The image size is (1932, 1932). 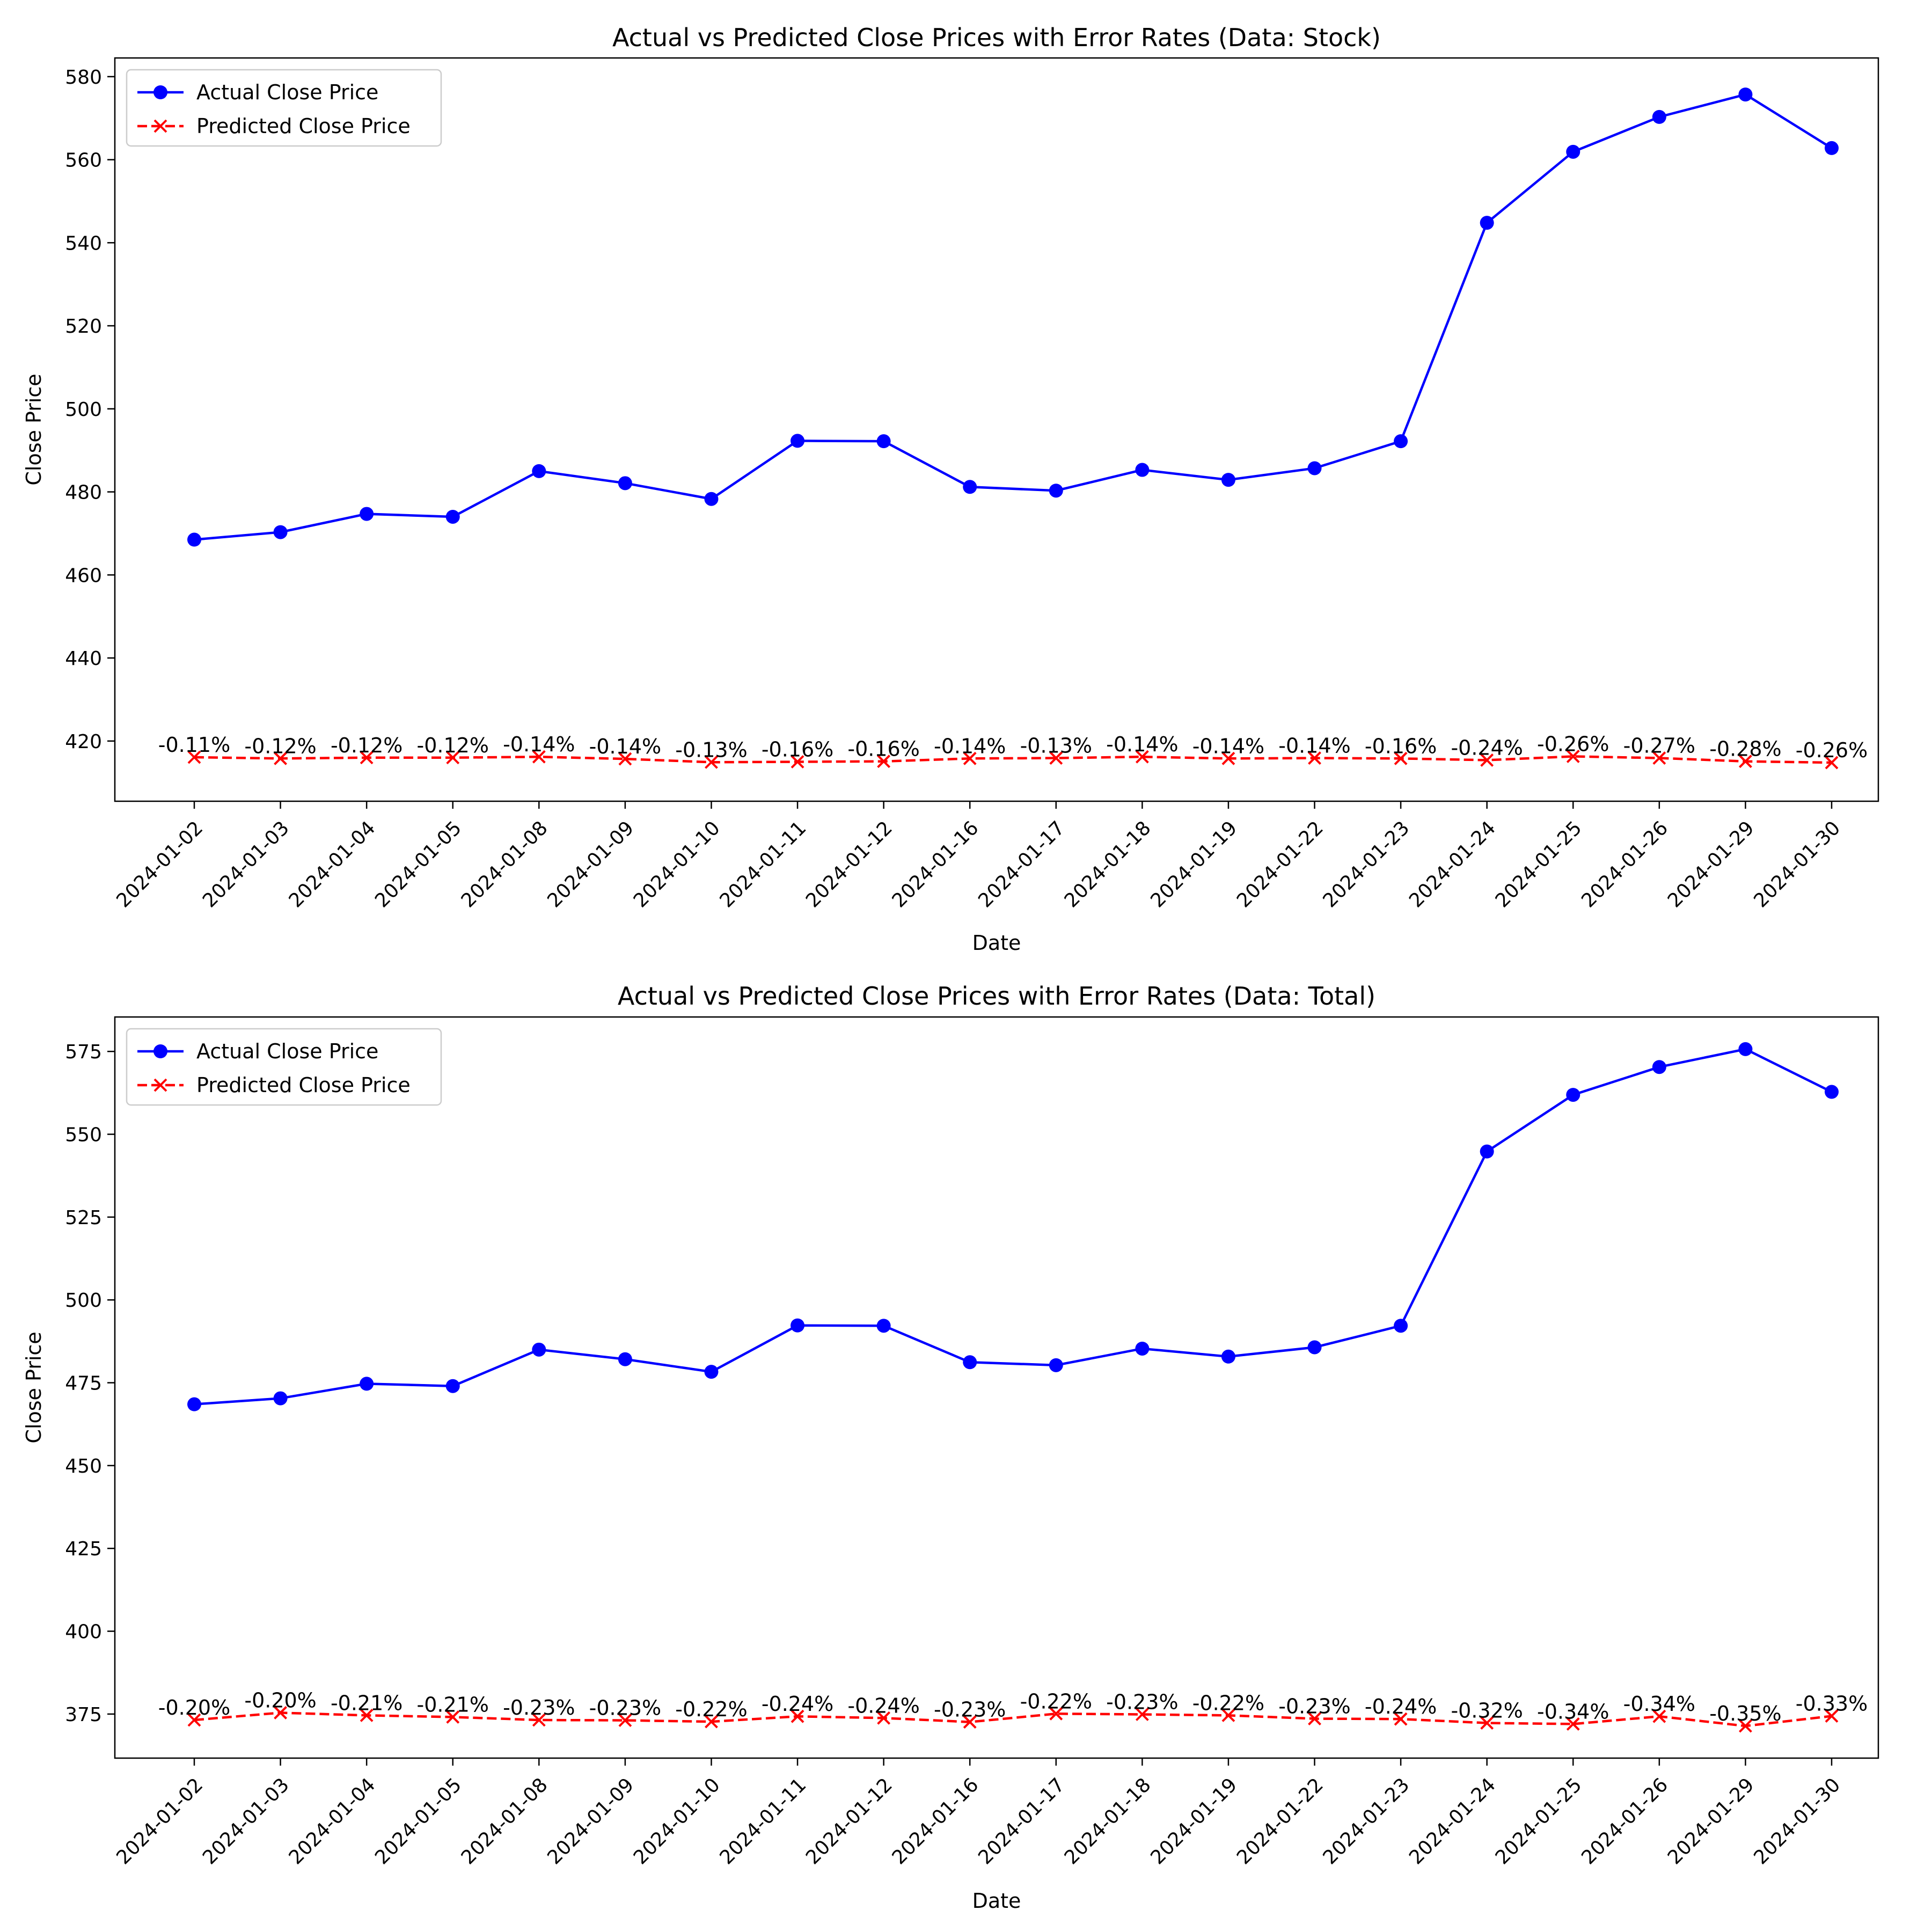 I want to click on error-rate-label: -0.35%, so click(x=1745, y=1713).